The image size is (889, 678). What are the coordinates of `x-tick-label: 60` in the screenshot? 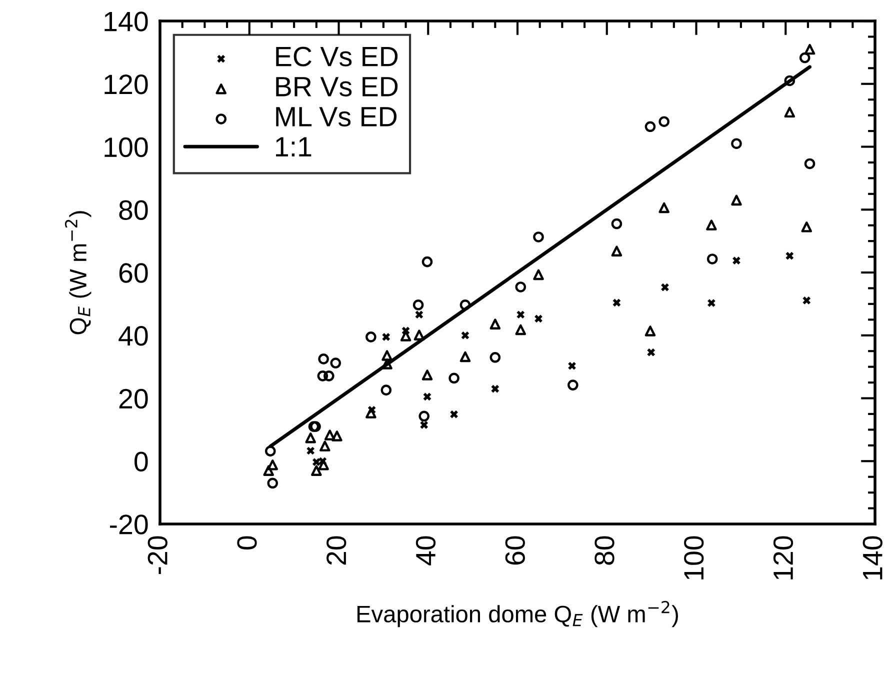 It's located at (515, 550).